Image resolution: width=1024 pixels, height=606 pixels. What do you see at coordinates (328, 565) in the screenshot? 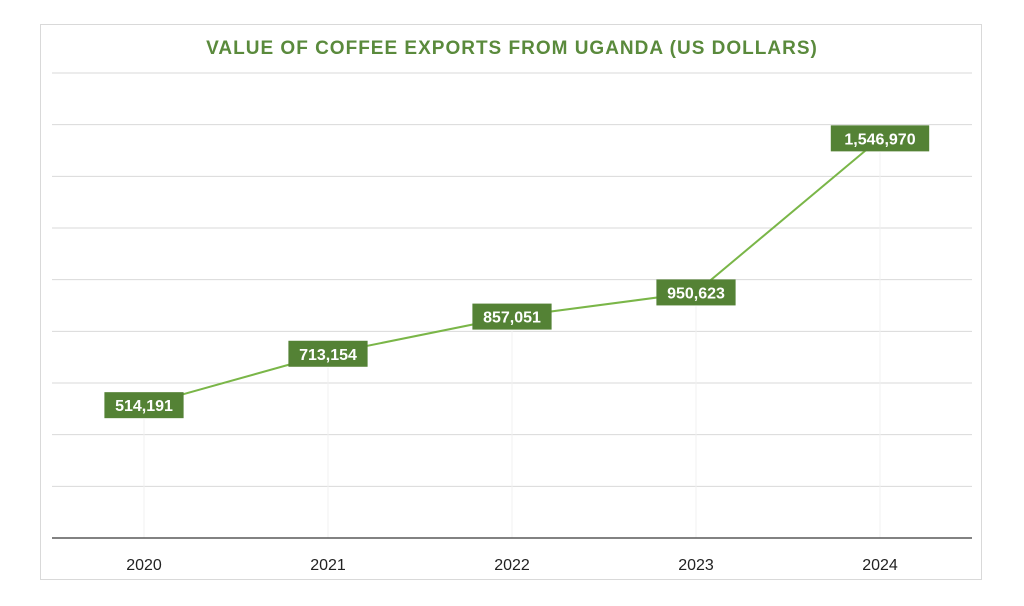
I see `x-tick-label-2021: 2021` at bounding box center [328, 565].